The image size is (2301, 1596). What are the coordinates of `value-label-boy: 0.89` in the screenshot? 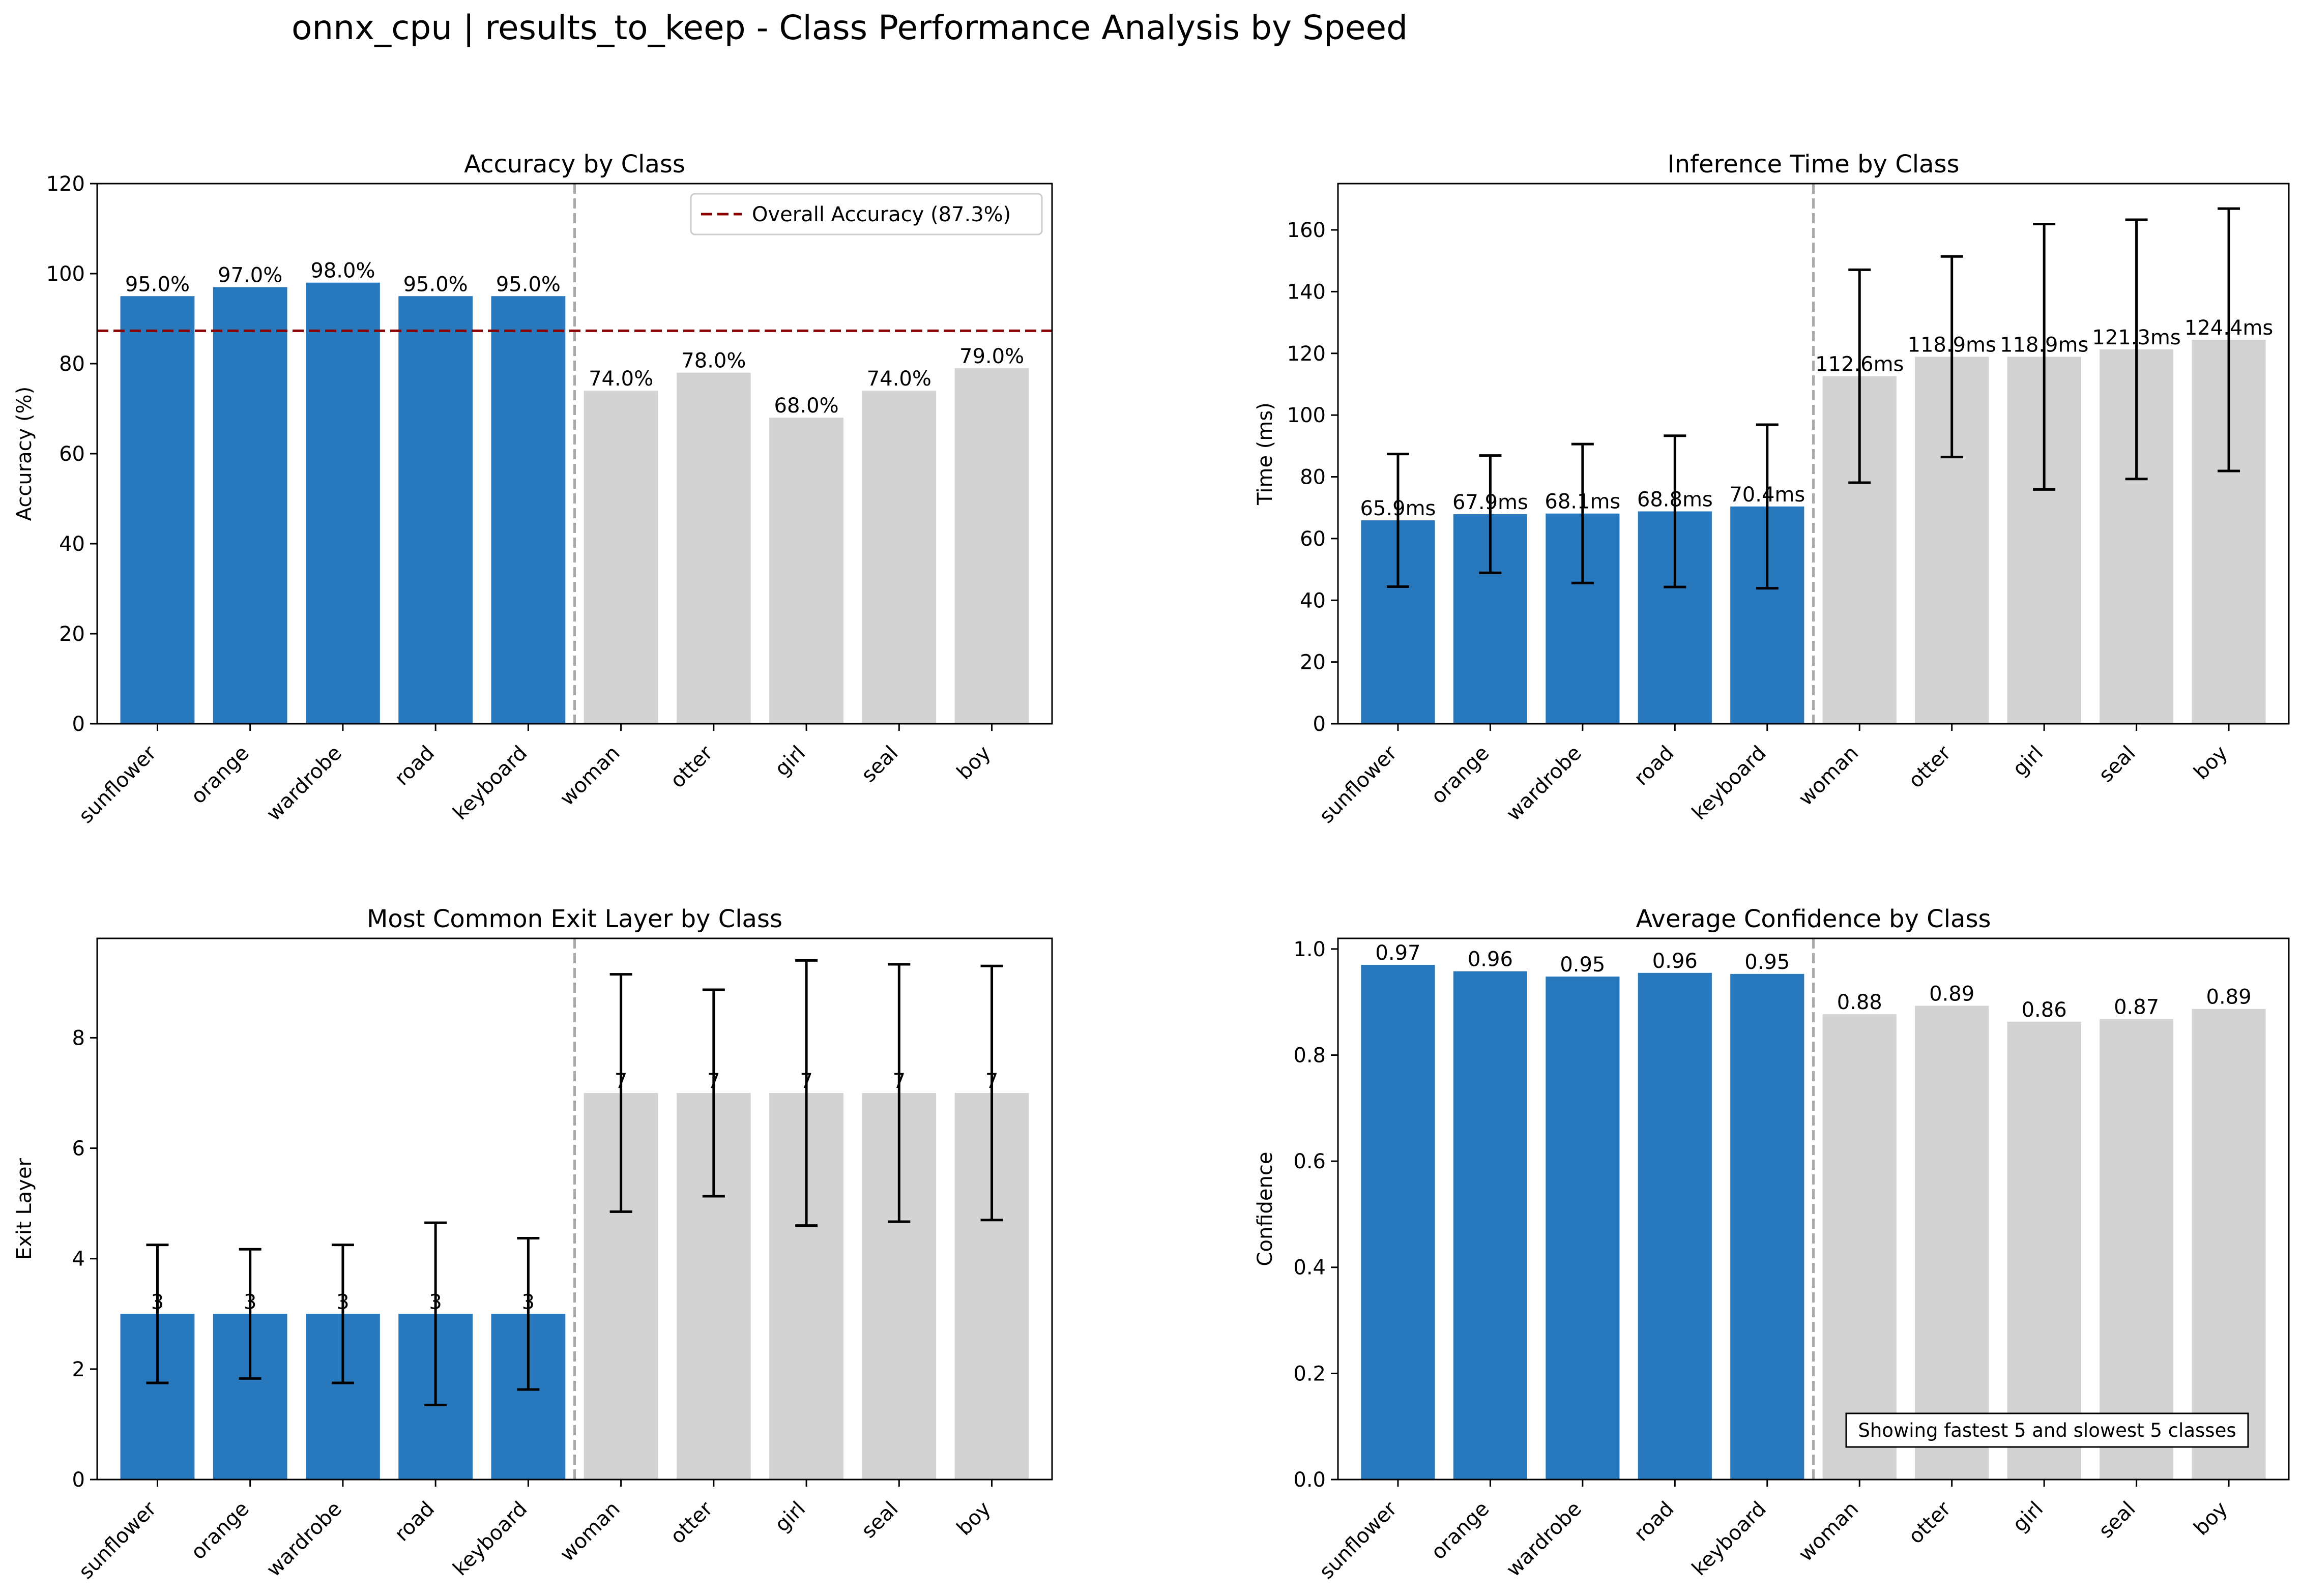 It's located at (2229, 998).